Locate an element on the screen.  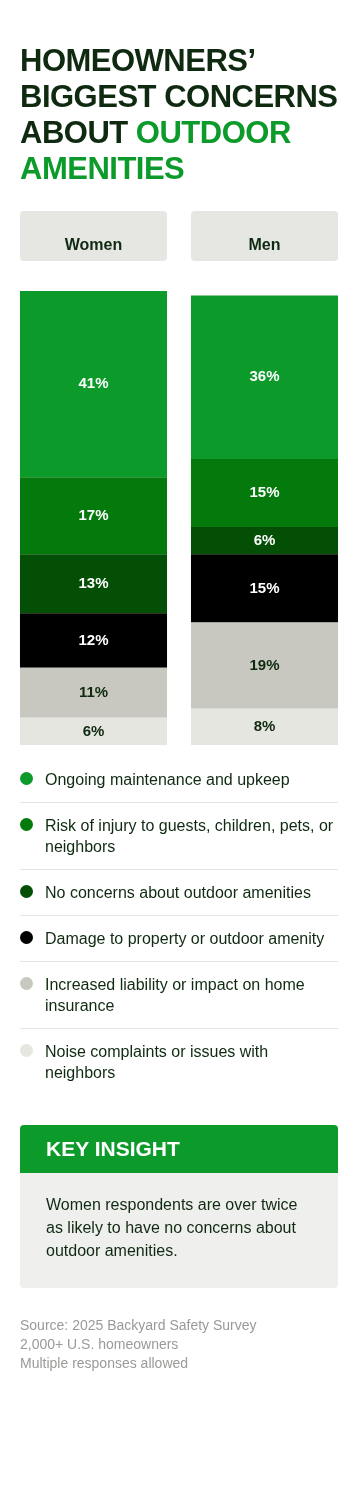
x-tick-label: Women is located at coordinates (93, 244).